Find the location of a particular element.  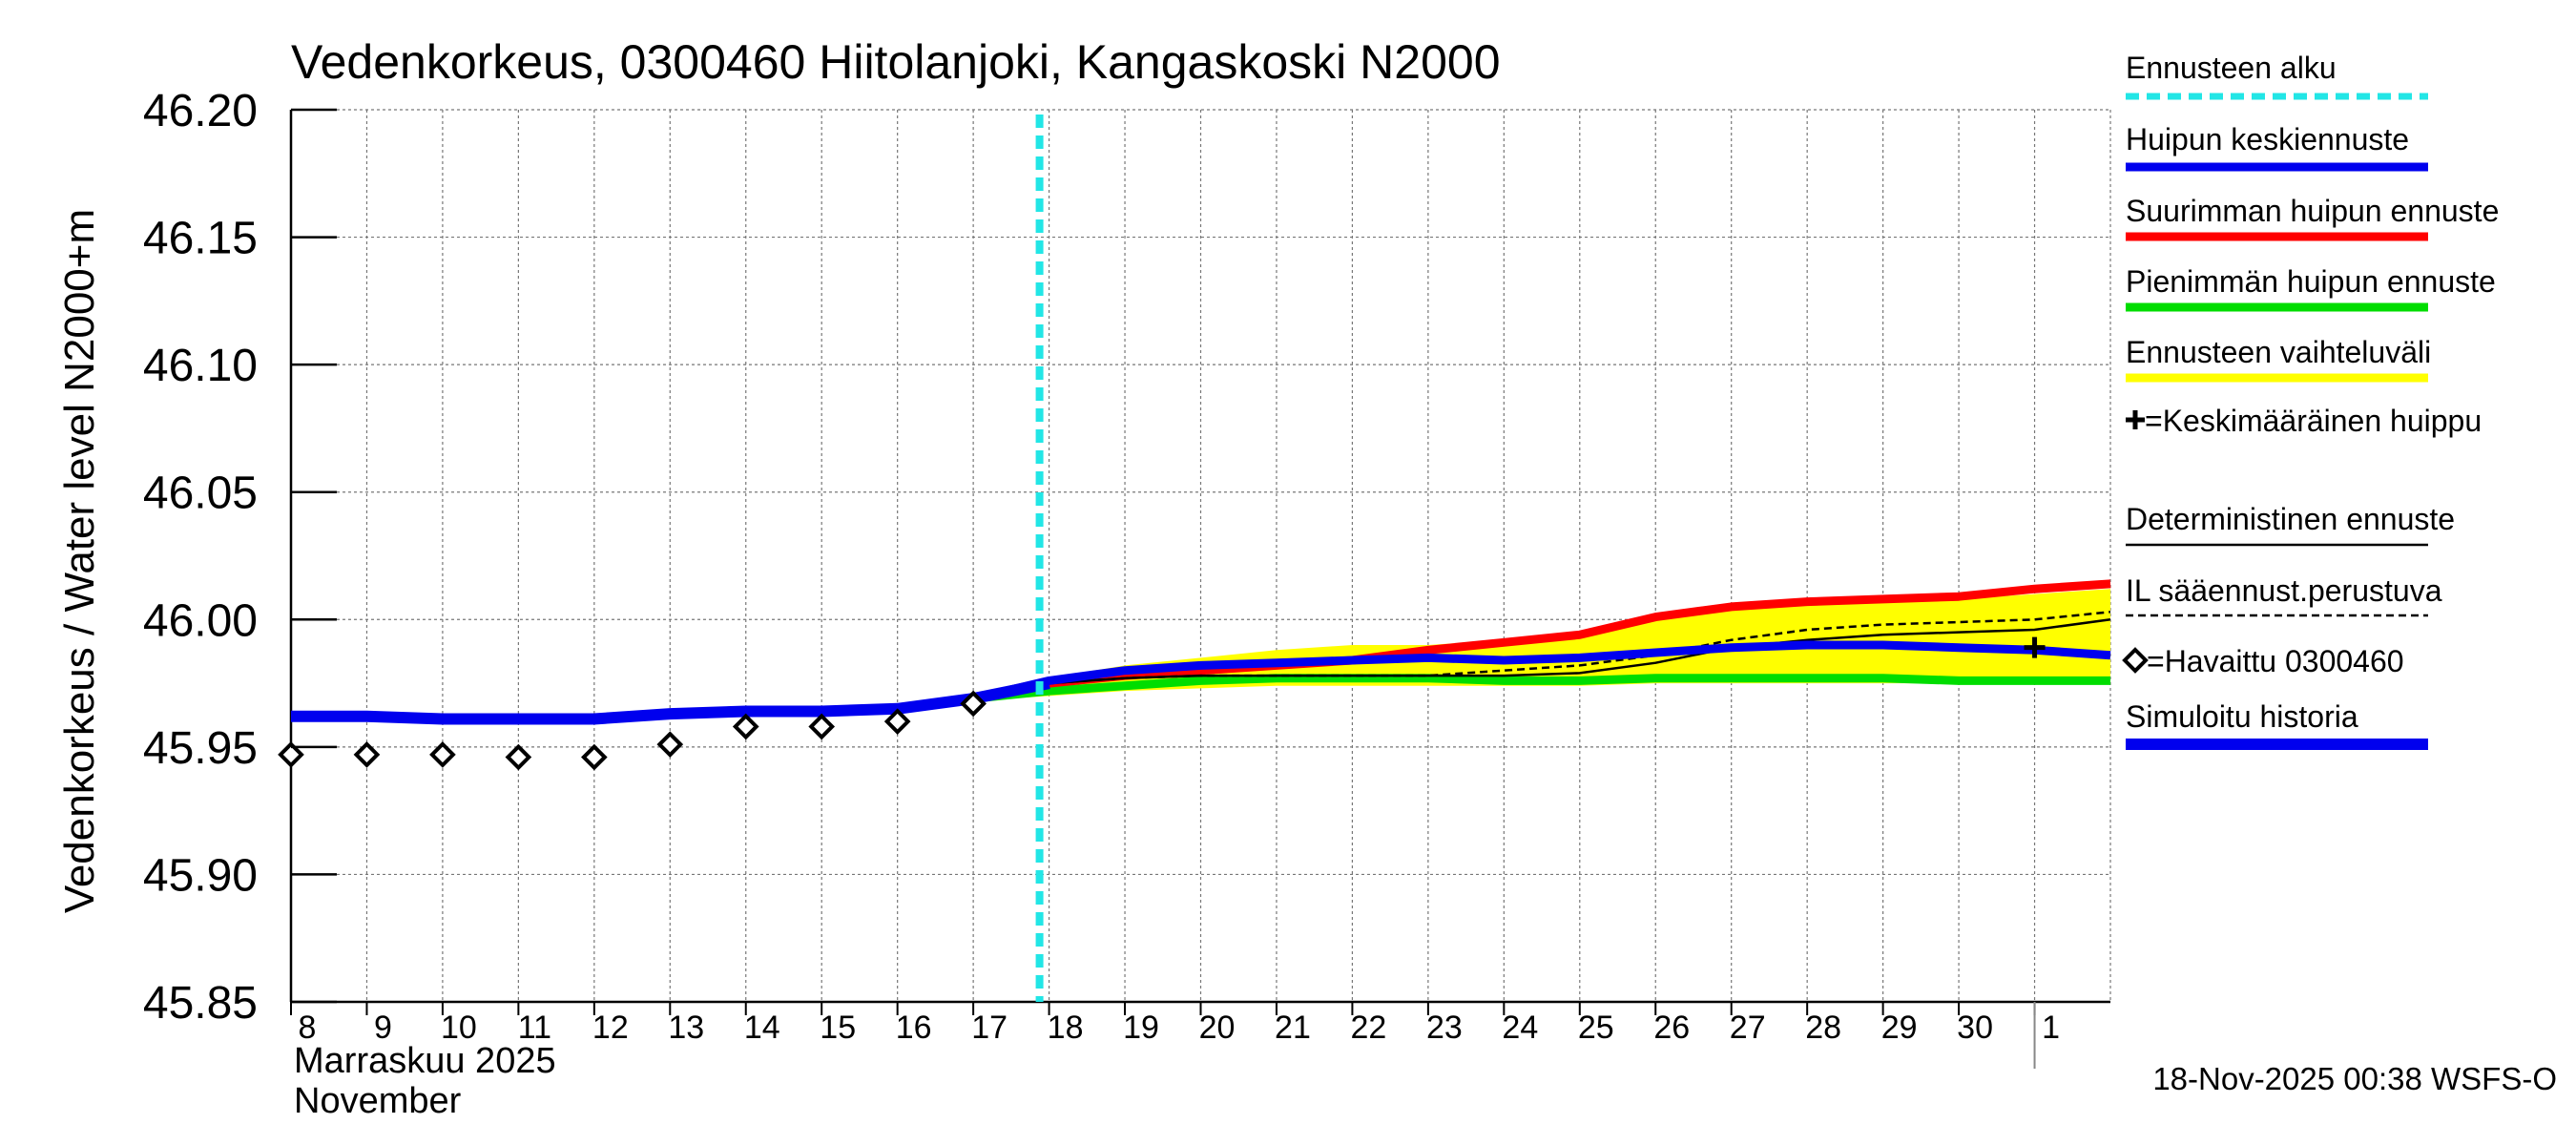

x-month-label-en: November is located at coordinates (378, 1101).